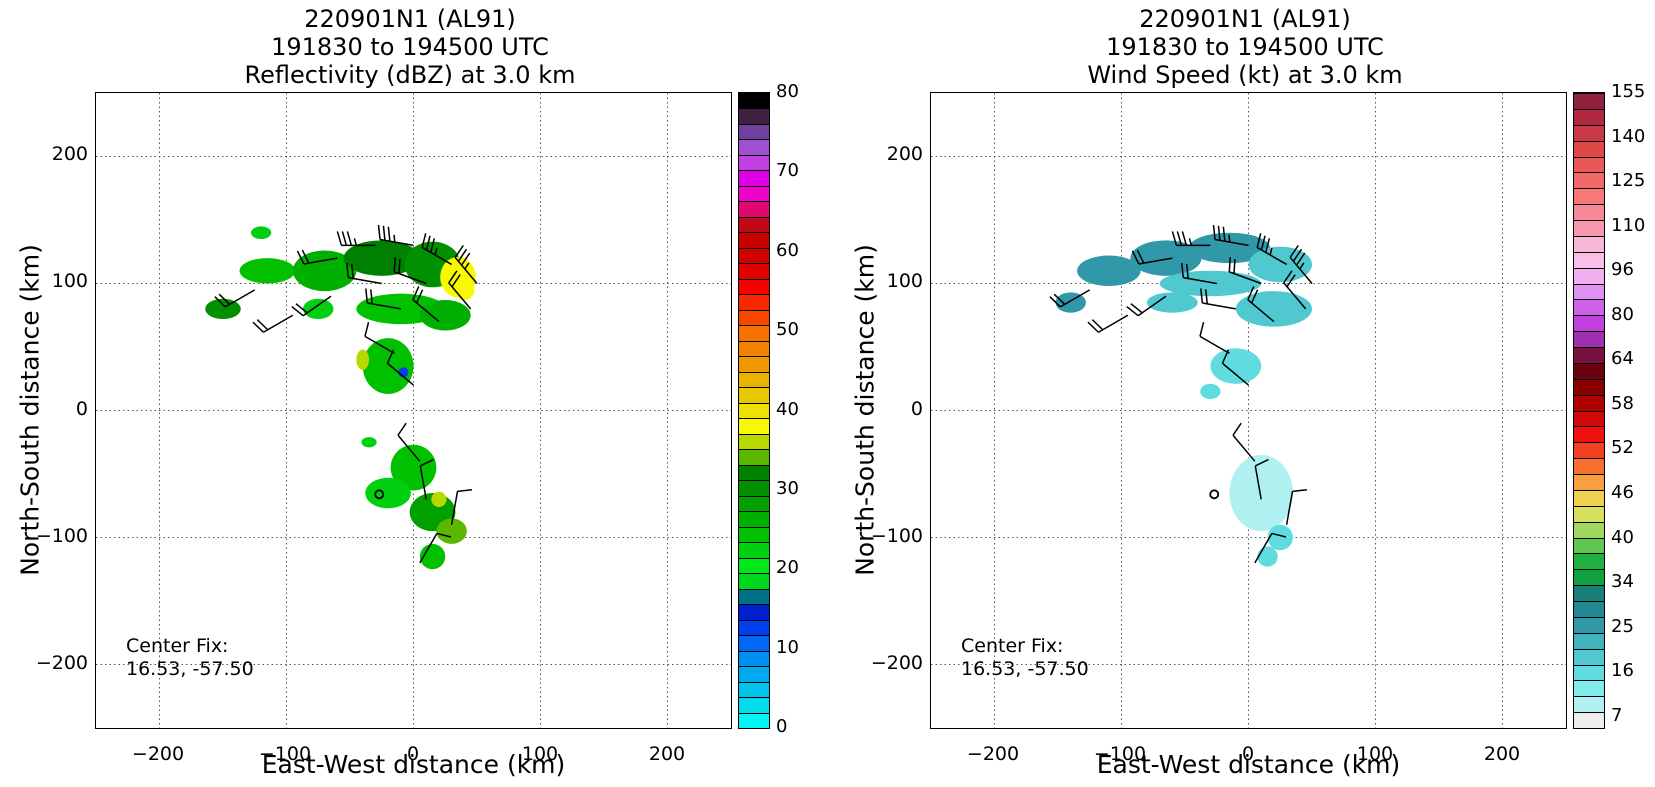  What do you see at coordinates (1628, 225) in the screenshot?
I see `colorbar-tick-label: 110` at bounding box center [1628, 225].